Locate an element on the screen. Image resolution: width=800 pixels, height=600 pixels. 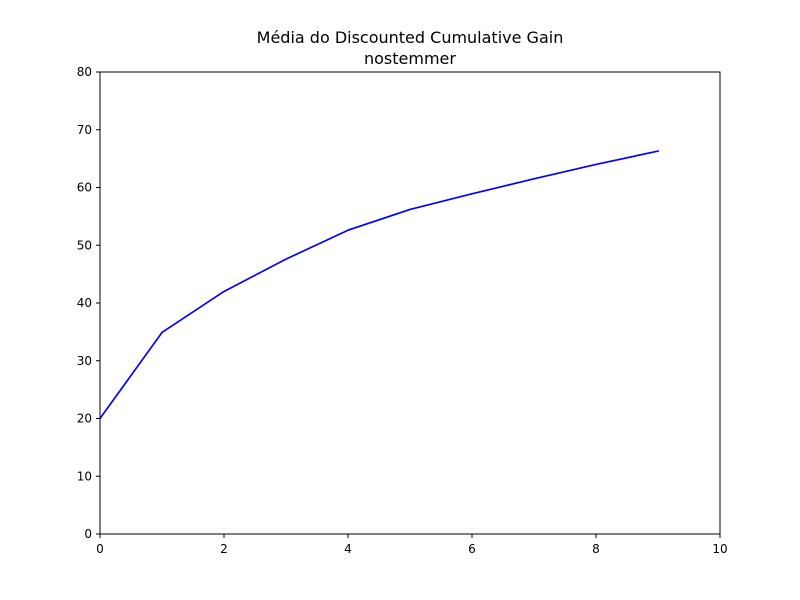
y-axis: 0 10 20 30 40 50 60 70 80 is located at coordinates (88, 303).